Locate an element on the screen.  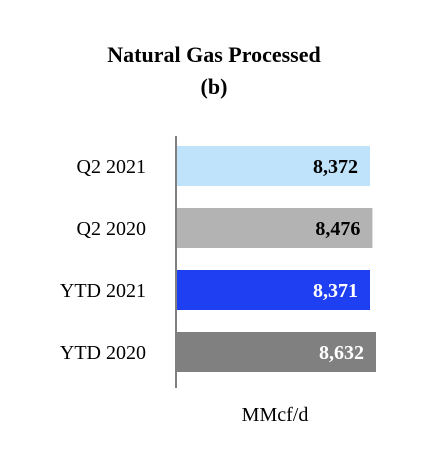
category-label-3: YTD 2020 is located at coordinates (103, 353).